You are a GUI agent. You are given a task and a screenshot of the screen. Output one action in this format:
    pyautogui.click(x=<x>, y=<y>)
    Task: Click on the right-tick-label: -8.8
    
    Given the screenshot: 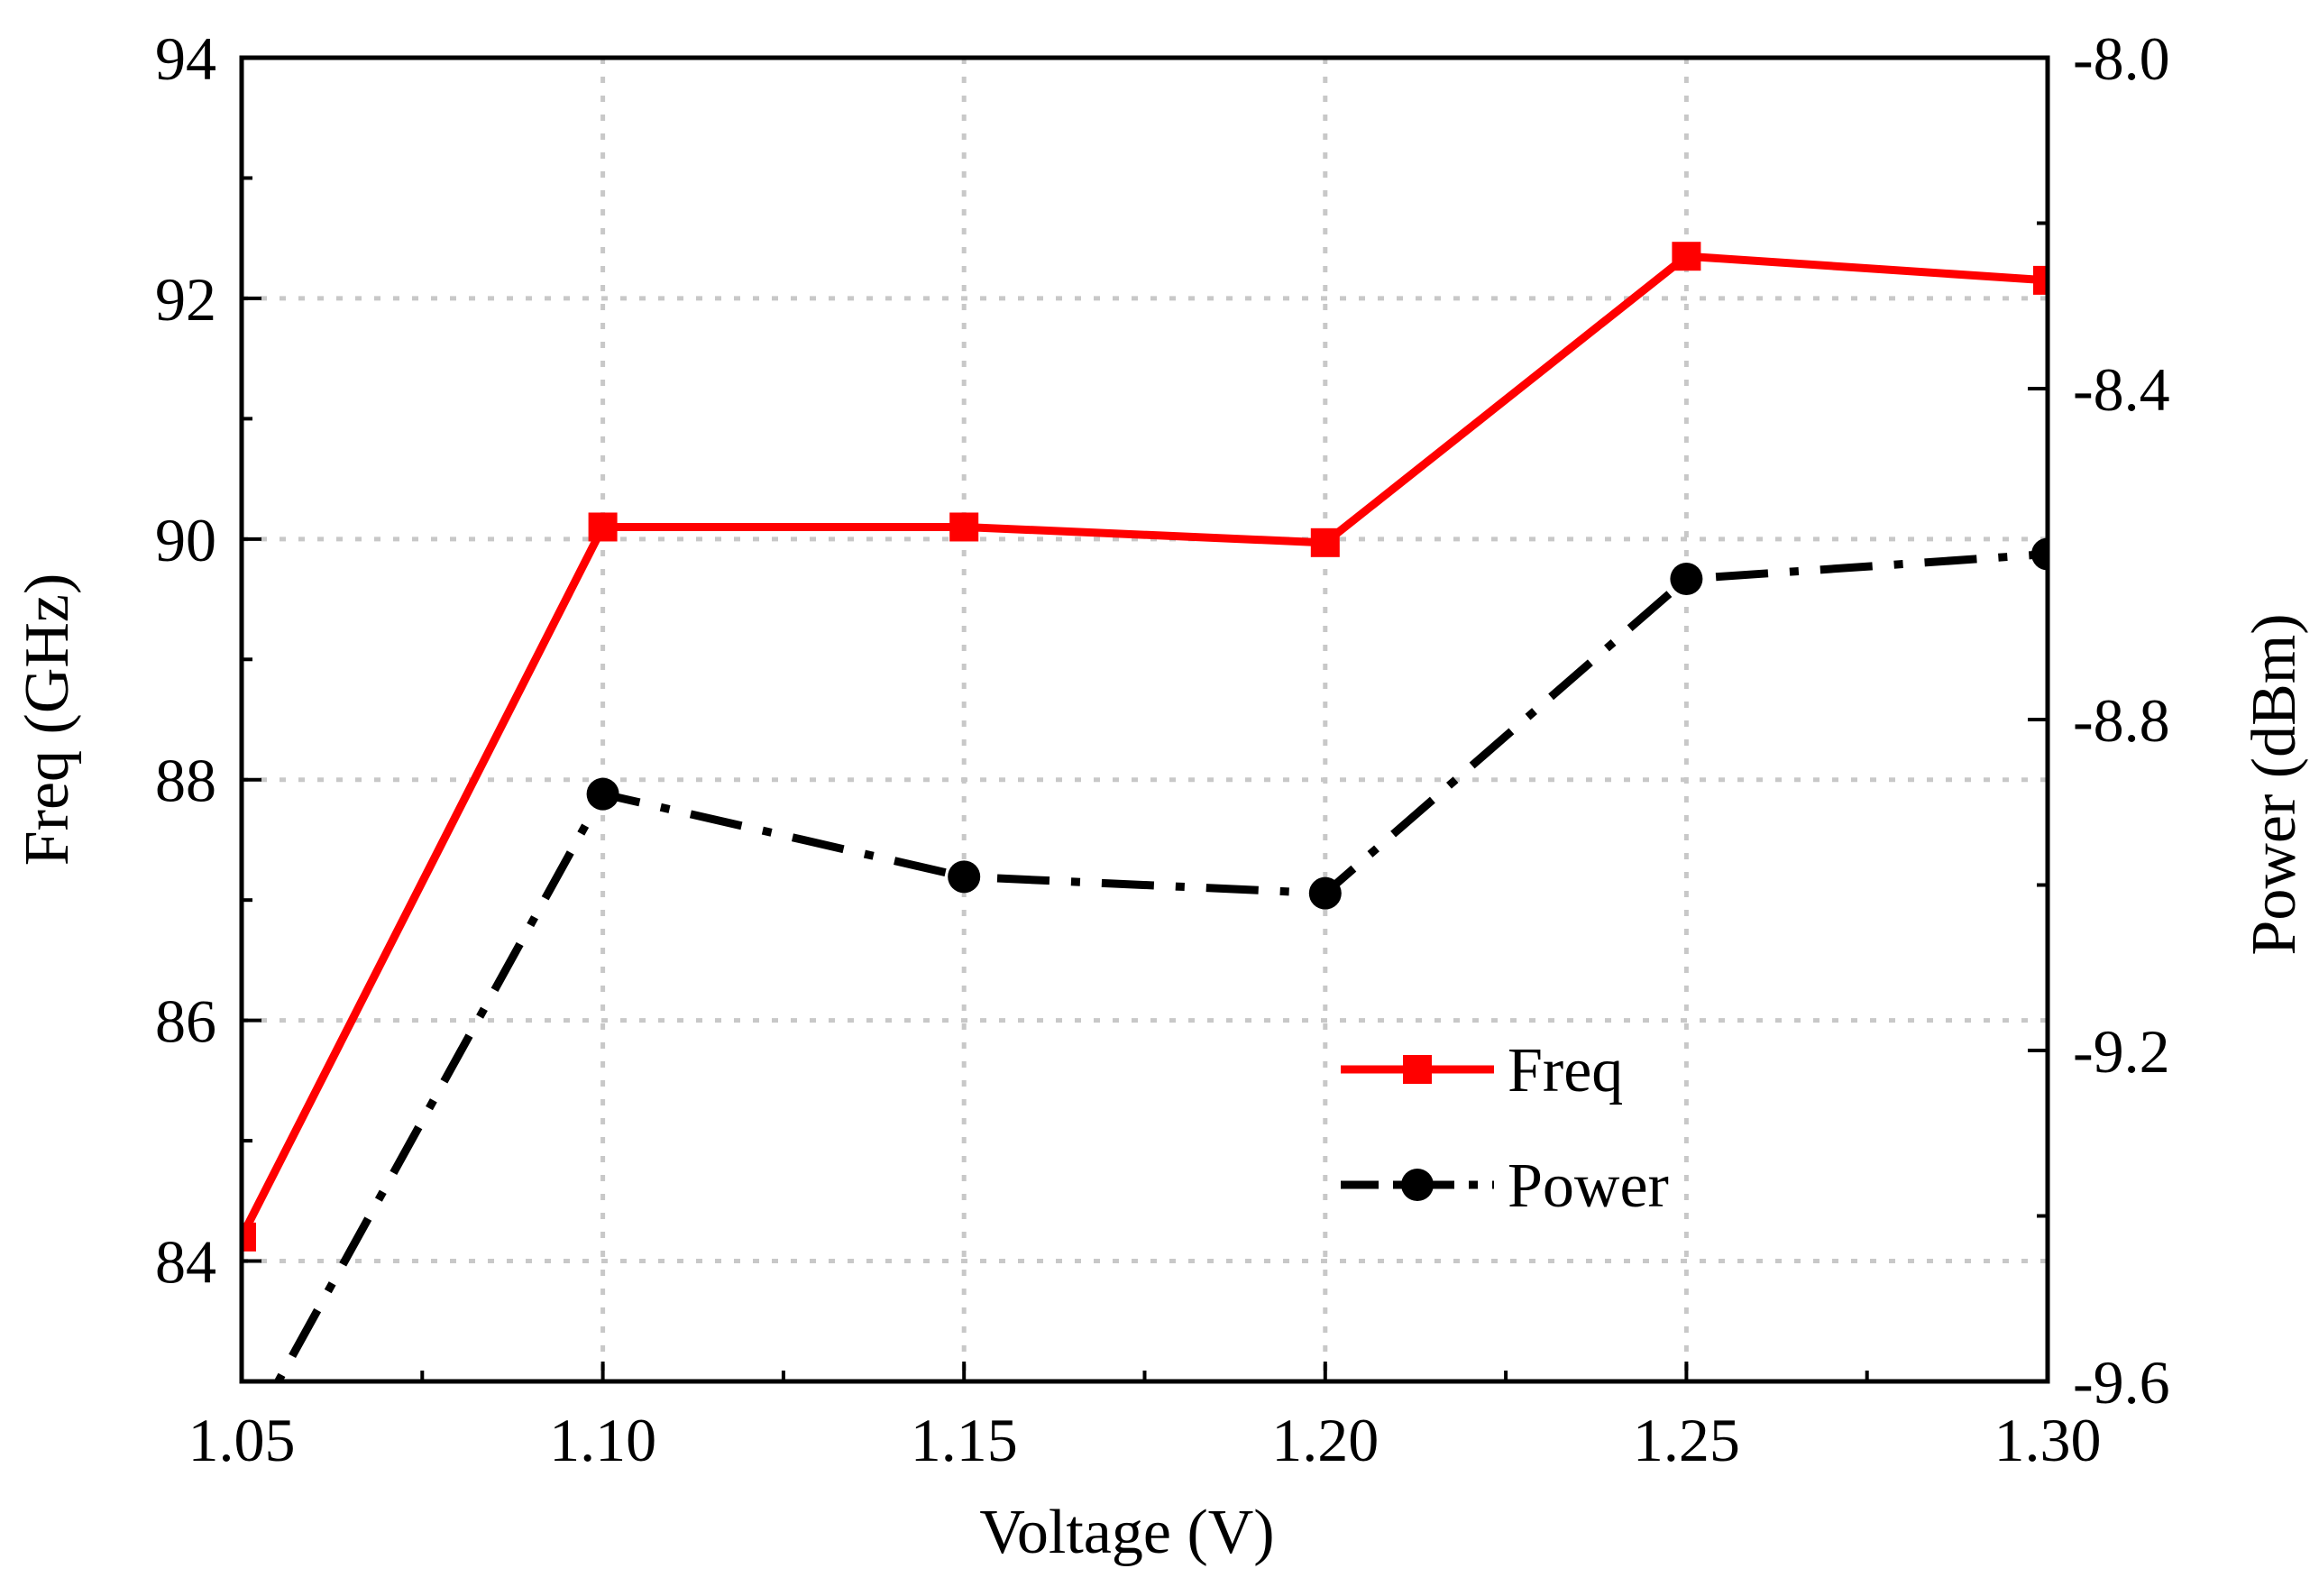 What is the action you would take?
    pyautogui.click(x=2121, y=720)
    